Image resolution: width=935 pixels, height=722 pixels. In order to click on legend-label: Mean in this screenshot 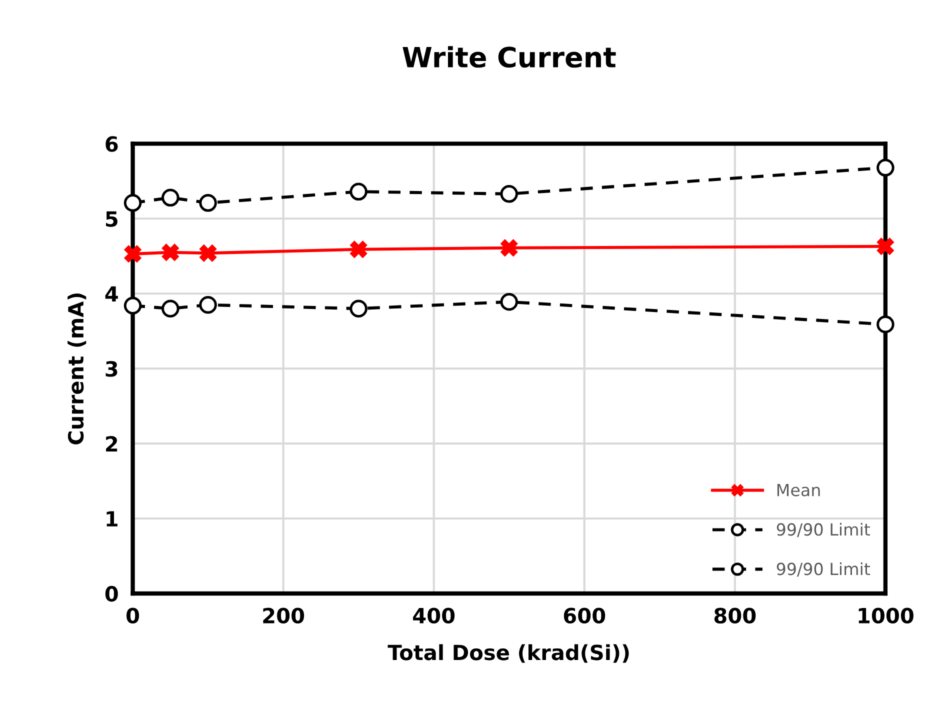, I will do `click(798, 490)`.